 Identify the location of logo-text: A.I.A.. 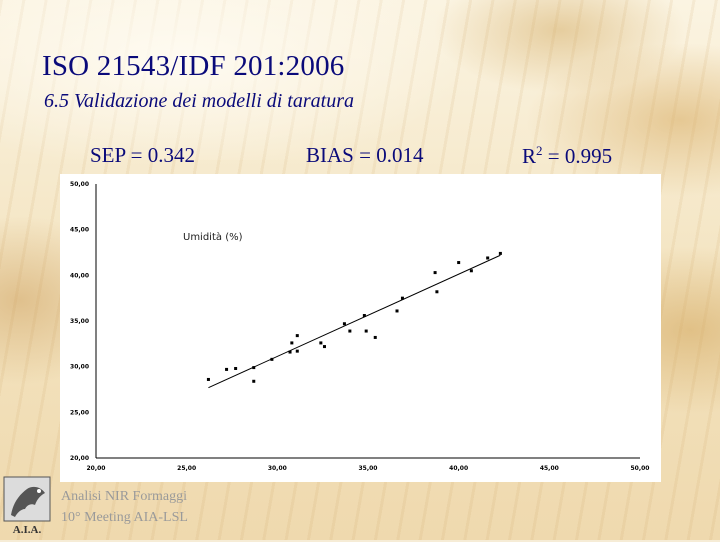
(27, 530).